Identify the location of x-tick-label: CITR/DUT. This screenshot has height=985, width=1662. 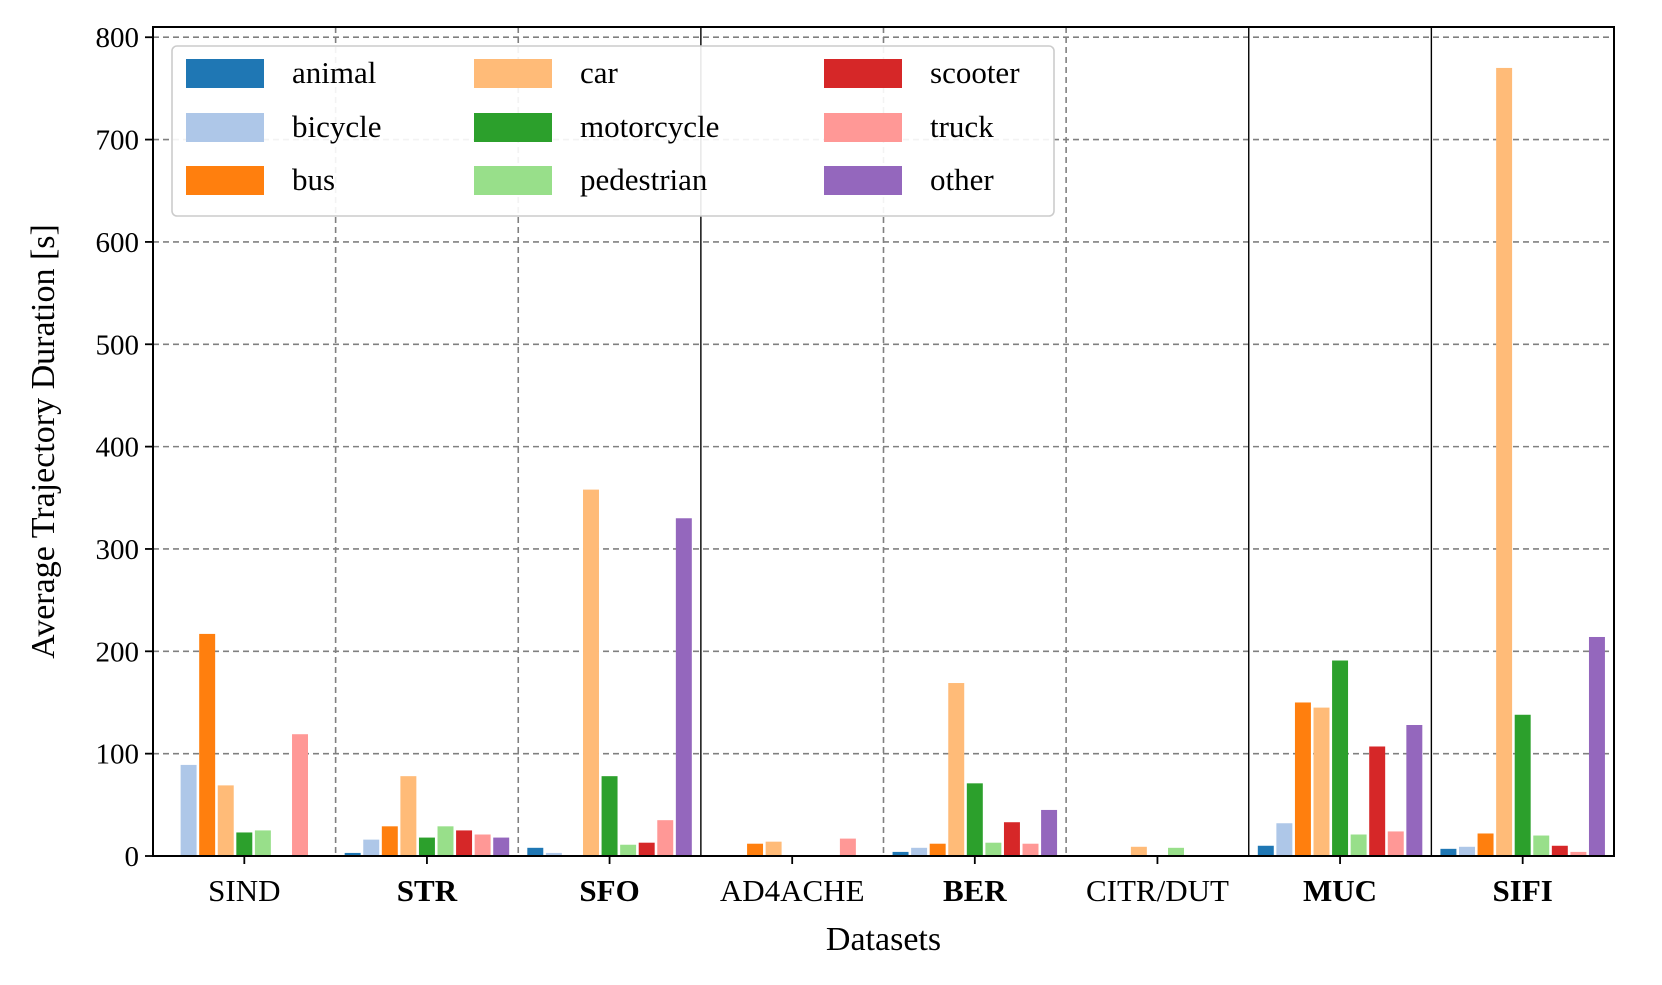
(1157, 890).